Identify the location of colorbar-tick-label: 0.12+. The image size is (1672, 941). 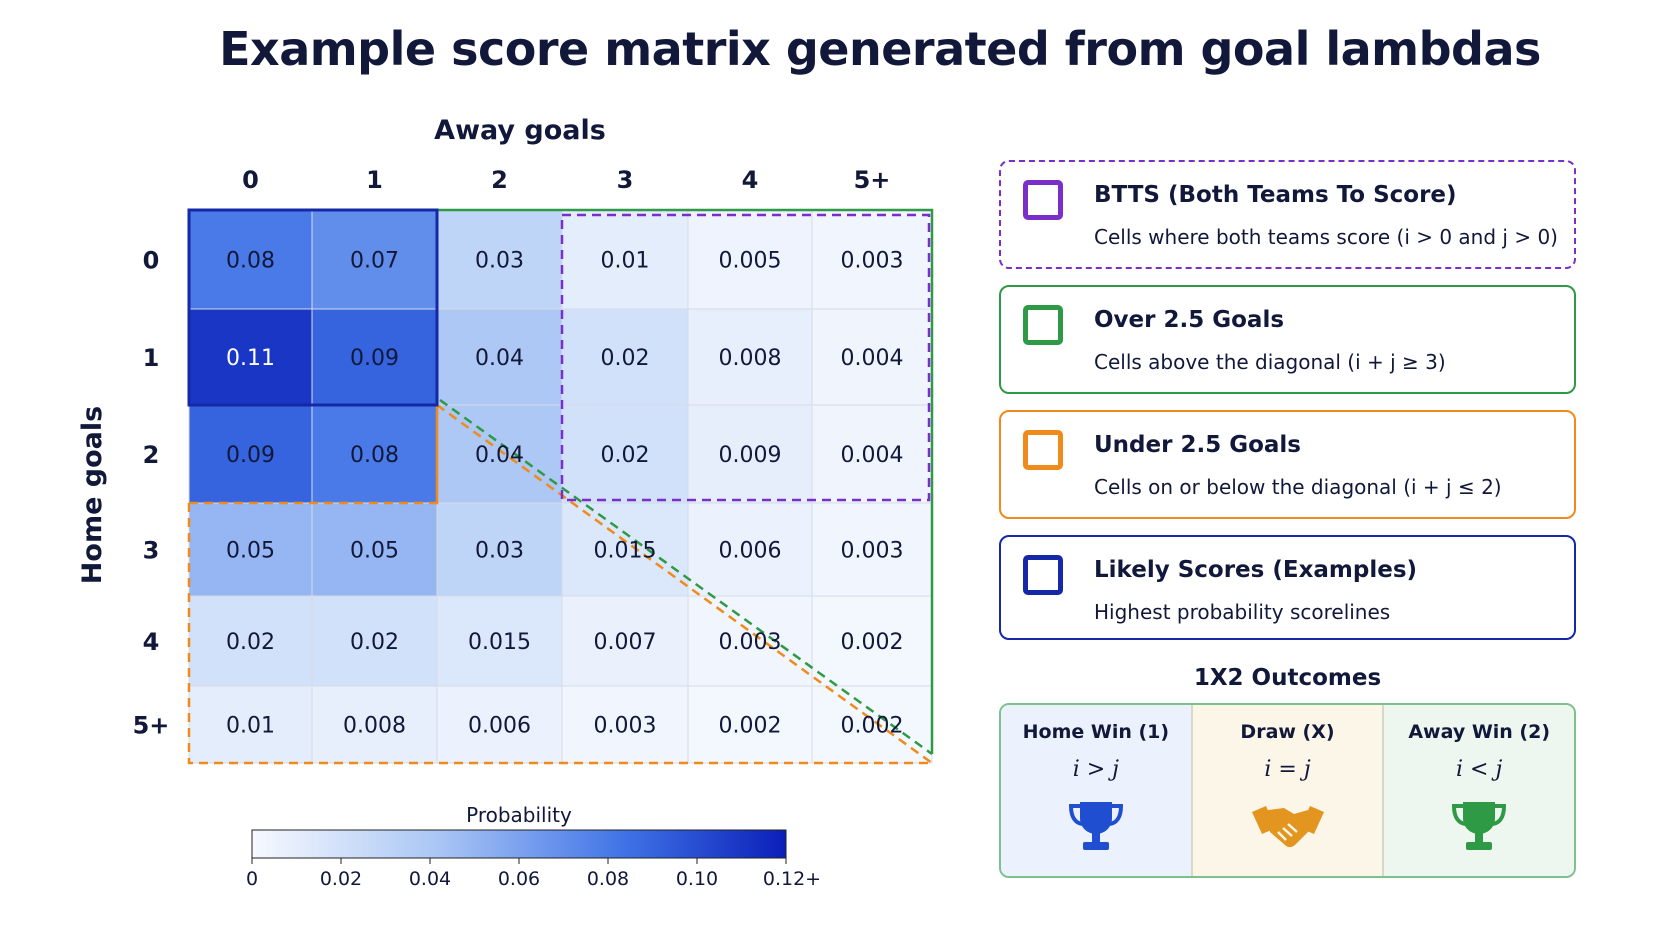
(792, 879).